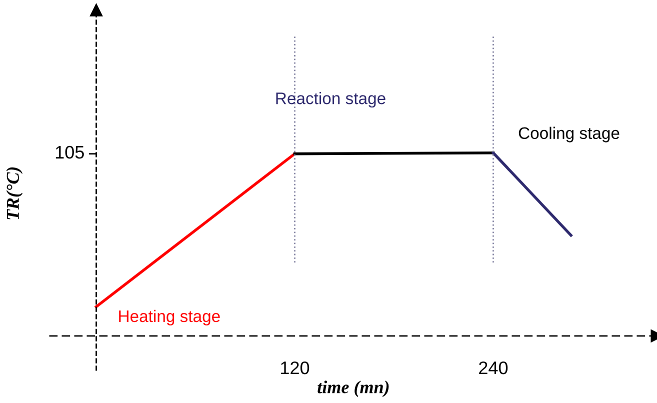  What do you see at coordinates (493, 367) in the screenshot?
I see `x-tick-label: 240` at bounding box center [493, 367].